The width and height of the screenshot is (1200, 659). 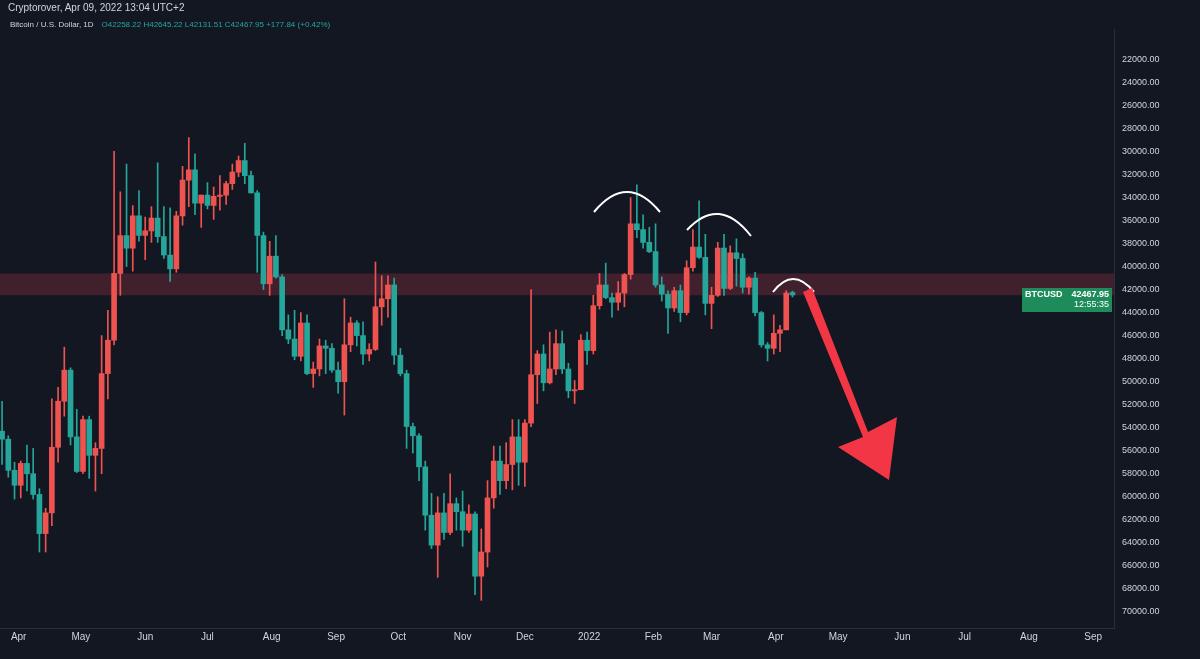 I want to click on y-tick-label: 58000.00, so click(x=1141, y=473).